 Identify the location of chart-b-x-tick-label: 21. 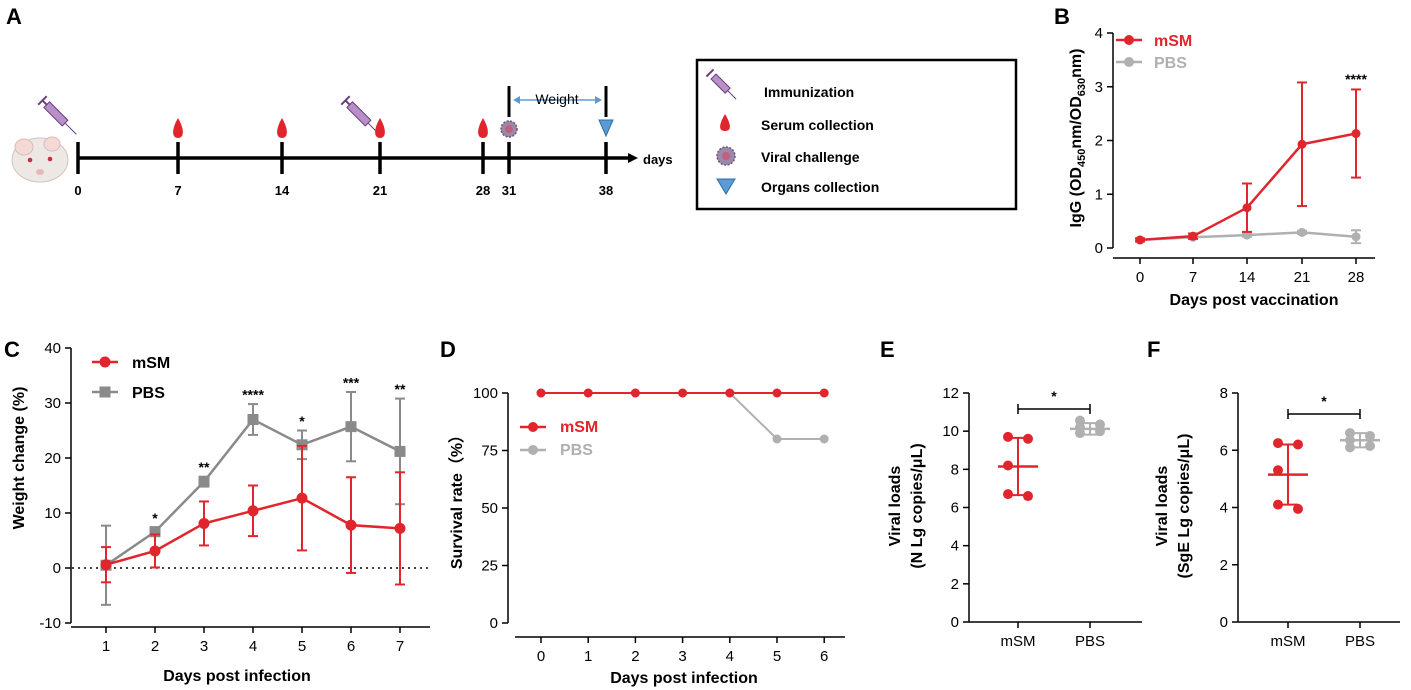
(1302, 277).